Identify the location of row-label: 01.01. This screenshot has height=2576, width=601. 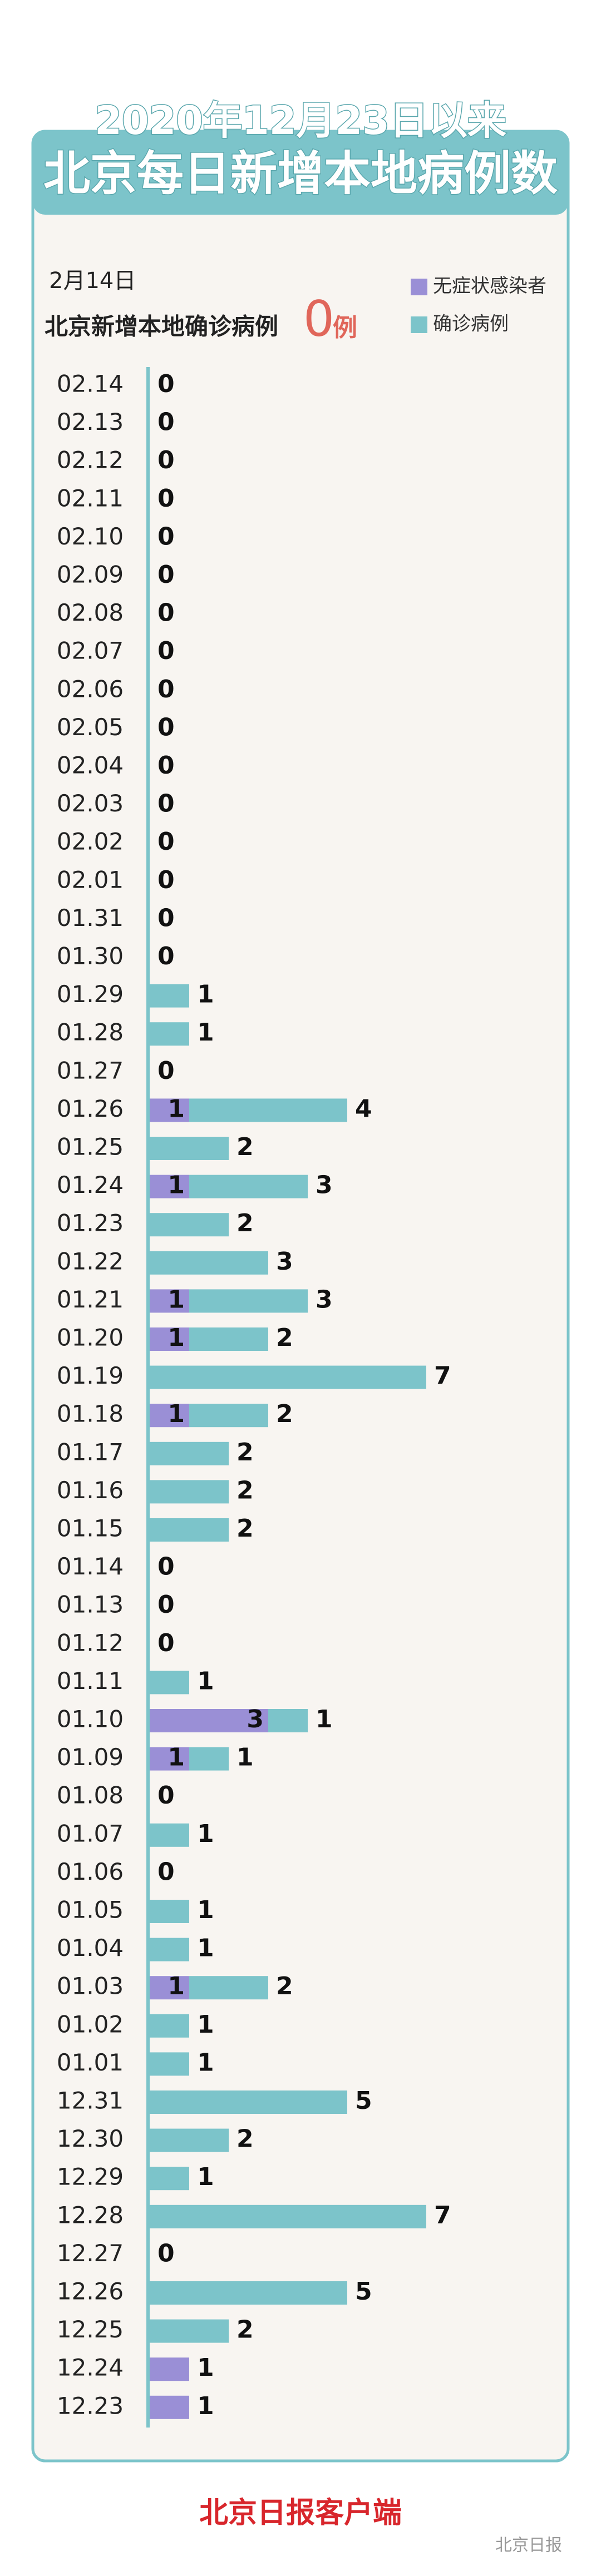
(90, 2062).